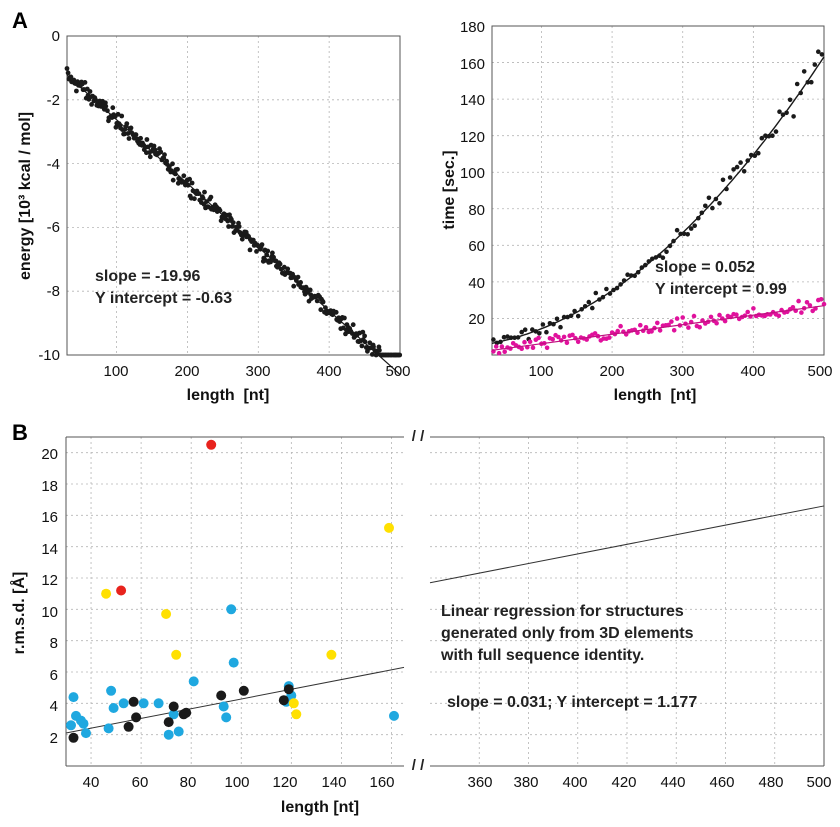 This screenshot has width=840, height=827. What do you see at coordinates (476, 210) in the screenshot?
I see `time-ytick: 80` at bounding box center [476, 210].